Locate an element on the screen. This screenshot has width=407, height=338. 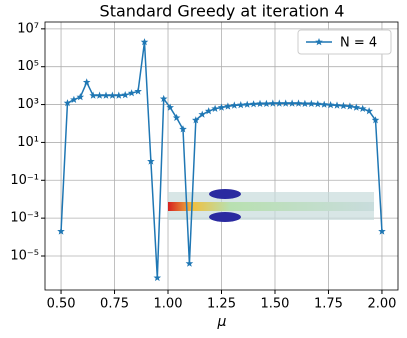
inset-image is located at coordinates (271, 205).